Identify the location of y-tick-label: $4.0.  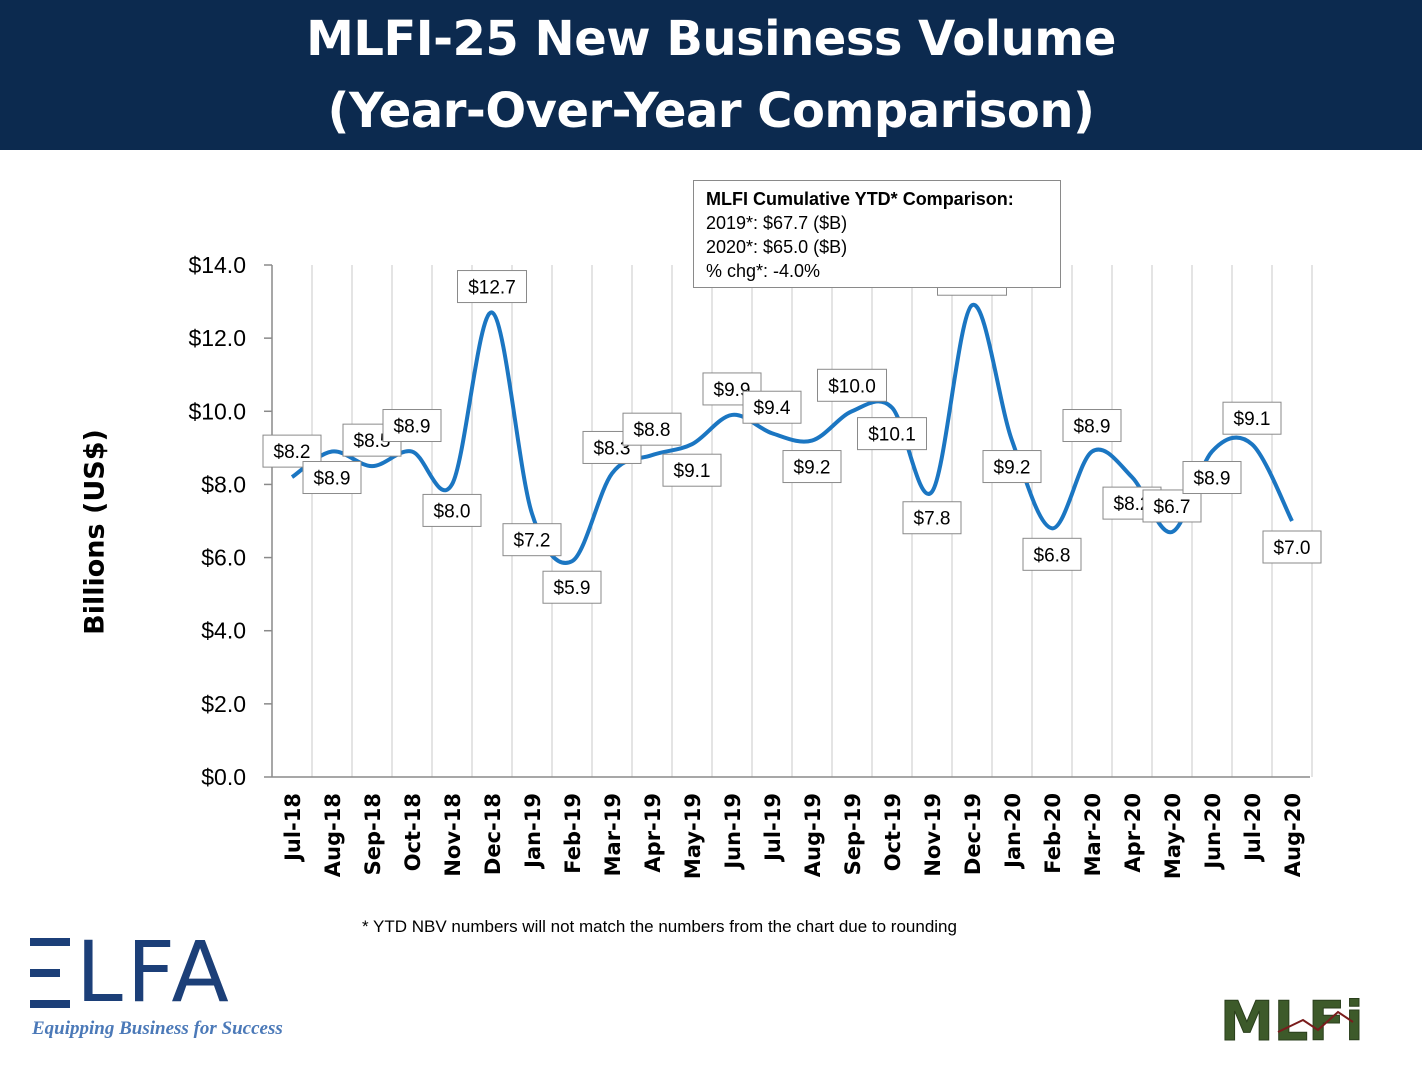
(223, 631).